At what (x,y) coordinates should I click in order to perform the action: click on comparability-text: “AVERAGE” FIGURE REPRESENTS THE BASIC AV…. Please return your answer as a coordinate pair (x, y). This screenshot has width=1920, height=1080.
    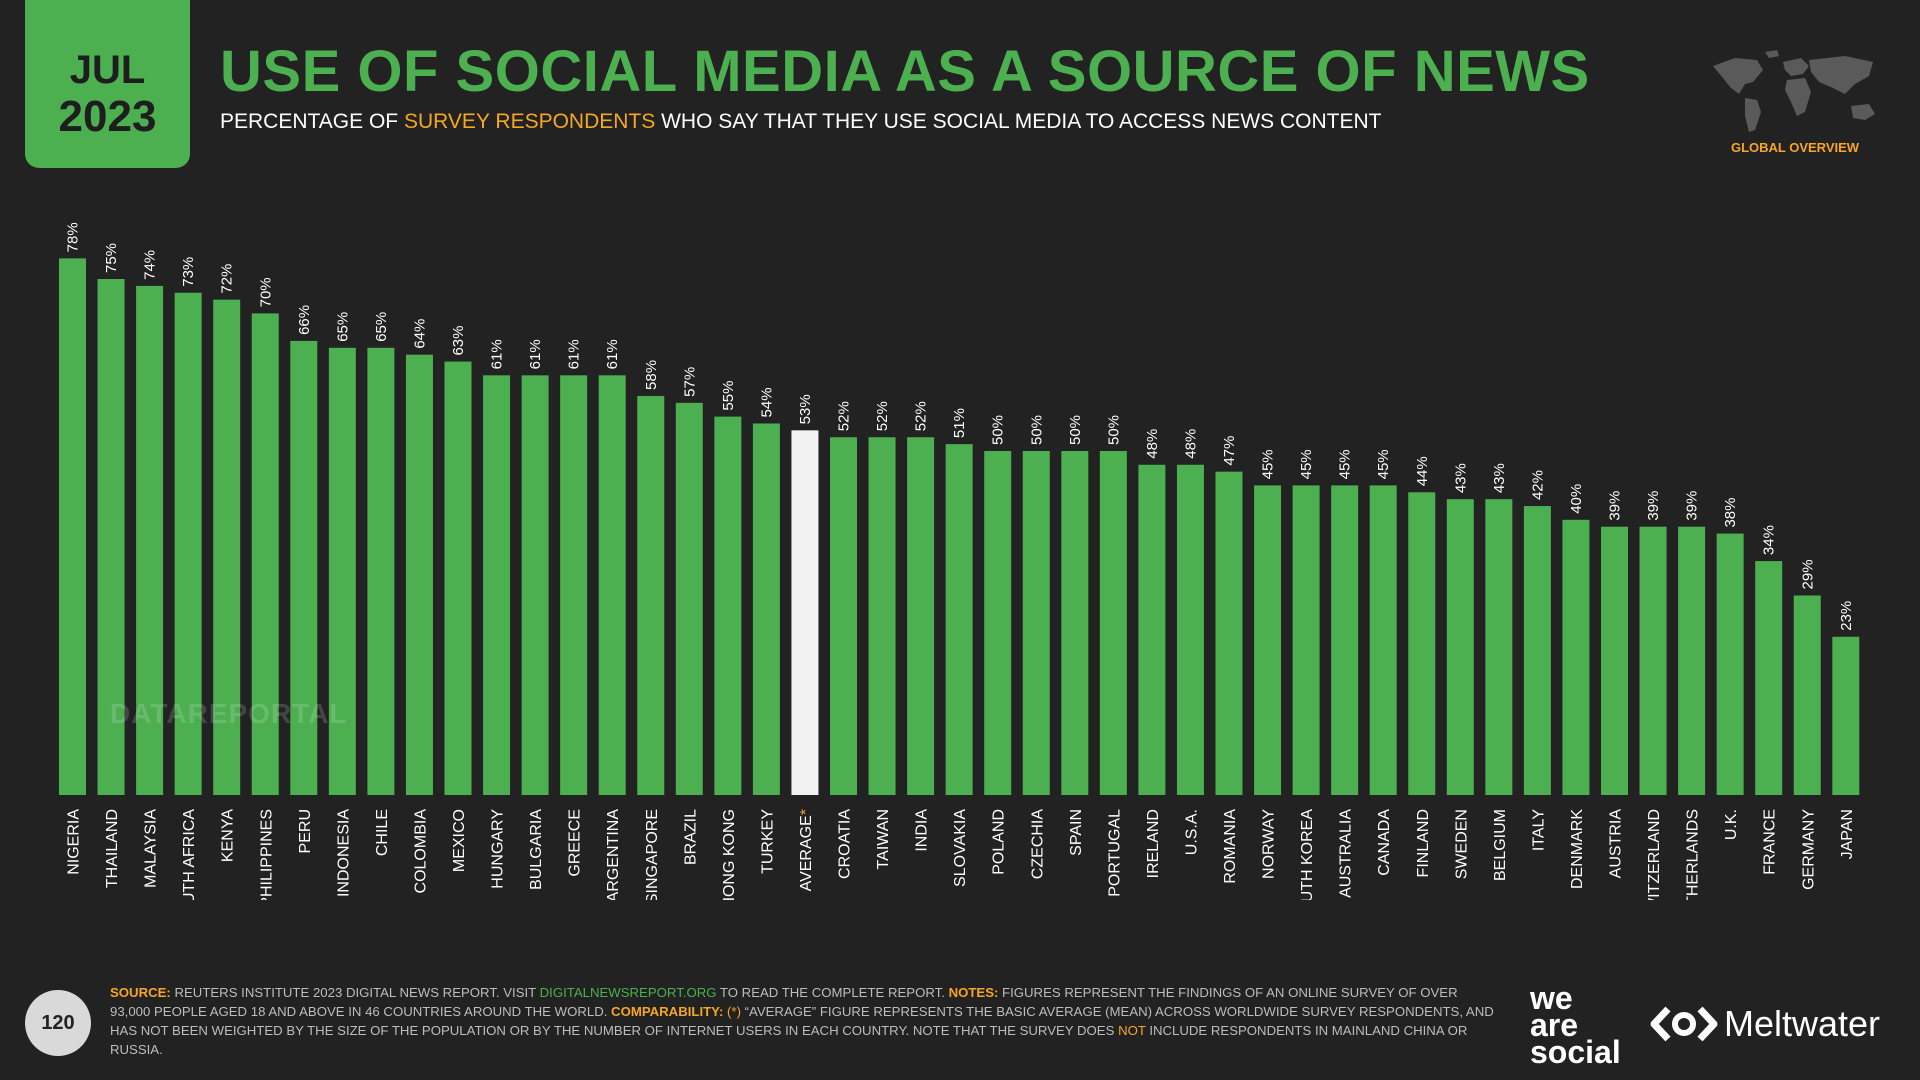
    Looking at the image, I should click on (802, 1021).